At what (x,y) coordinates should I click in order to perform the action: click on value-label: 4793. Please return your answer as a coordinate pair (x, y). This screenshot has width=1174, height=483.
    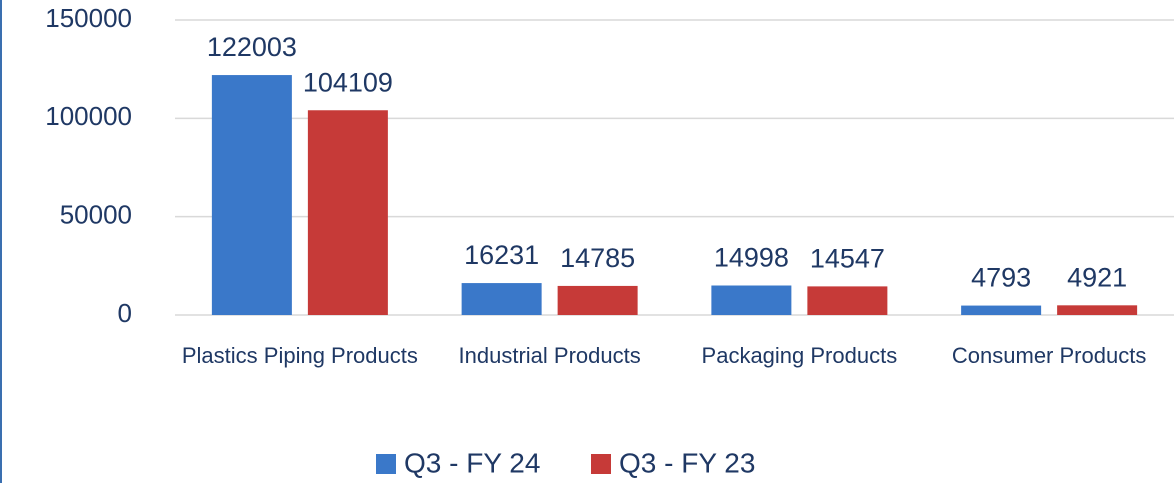
    Looking at the image, I should click on (1001, 278).